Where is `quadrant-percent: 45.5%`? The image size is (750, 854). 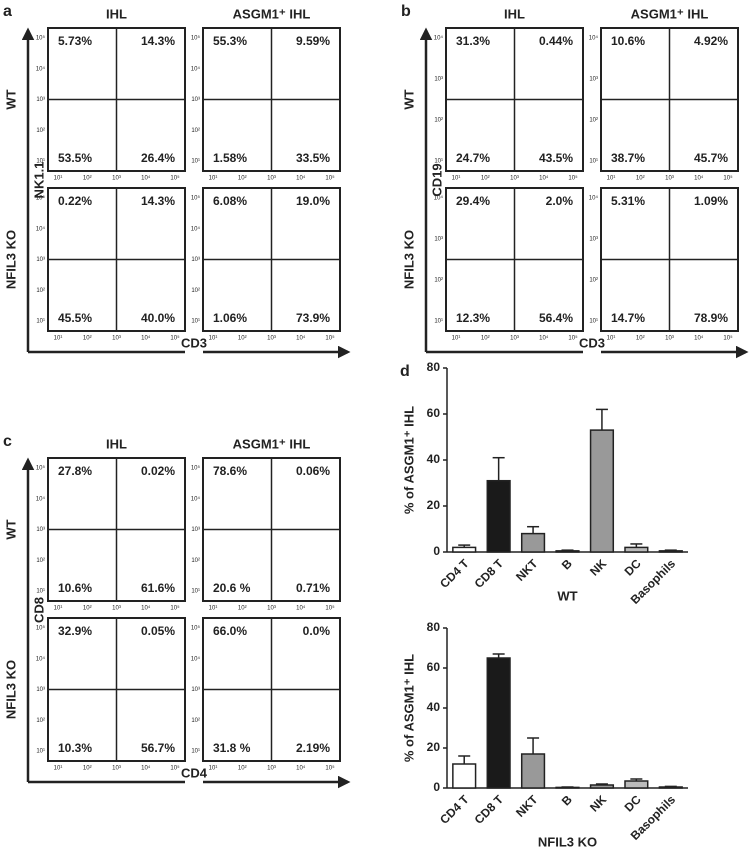
quadrant-percent: 45.5% is located at coordinates (75, 318).